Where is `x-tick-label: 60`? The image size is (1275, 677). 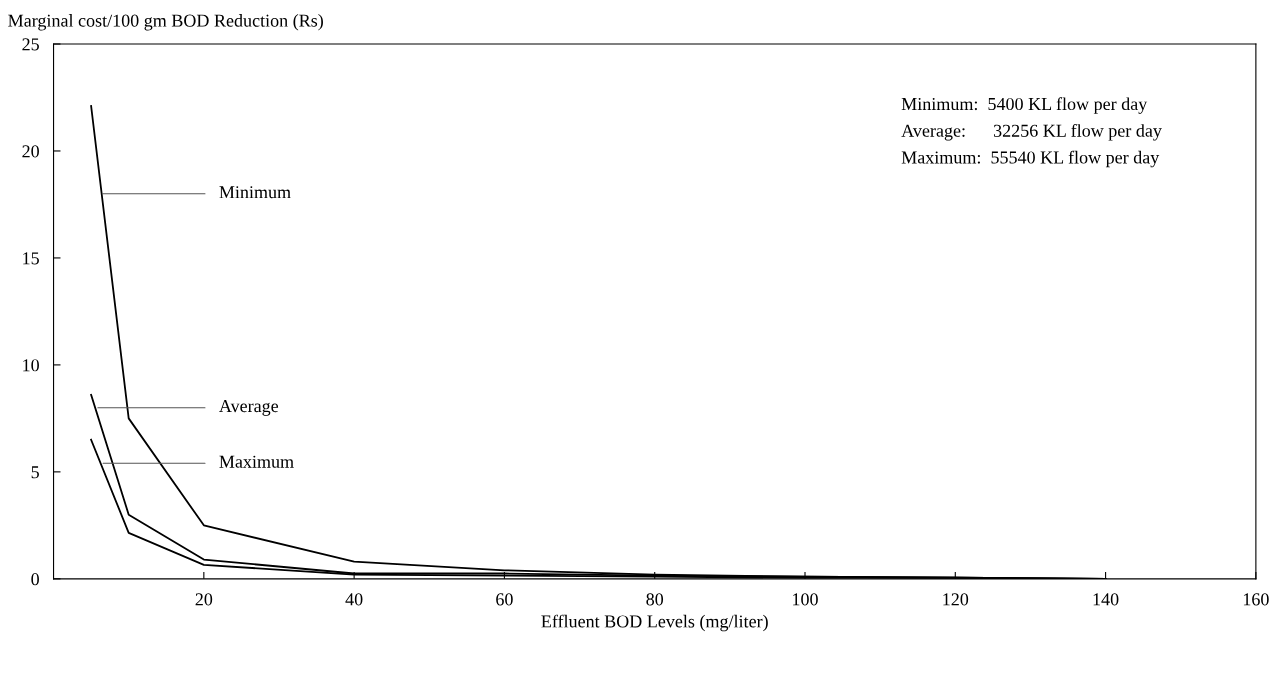
x-tick-label: 60 is located at coordinates (504, 599).